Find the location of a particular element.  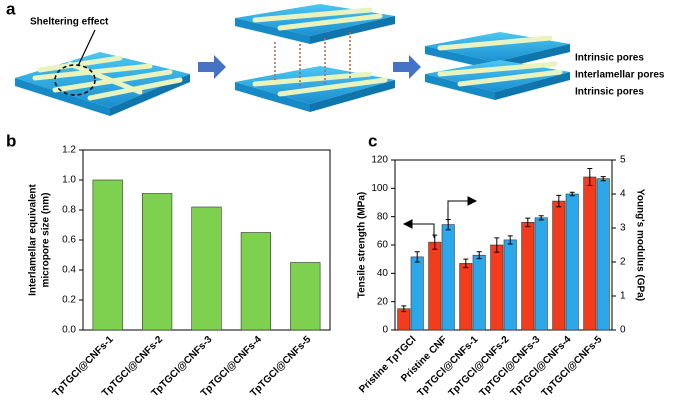

y-tick-label: 40 is located at coordinates (383, 273).